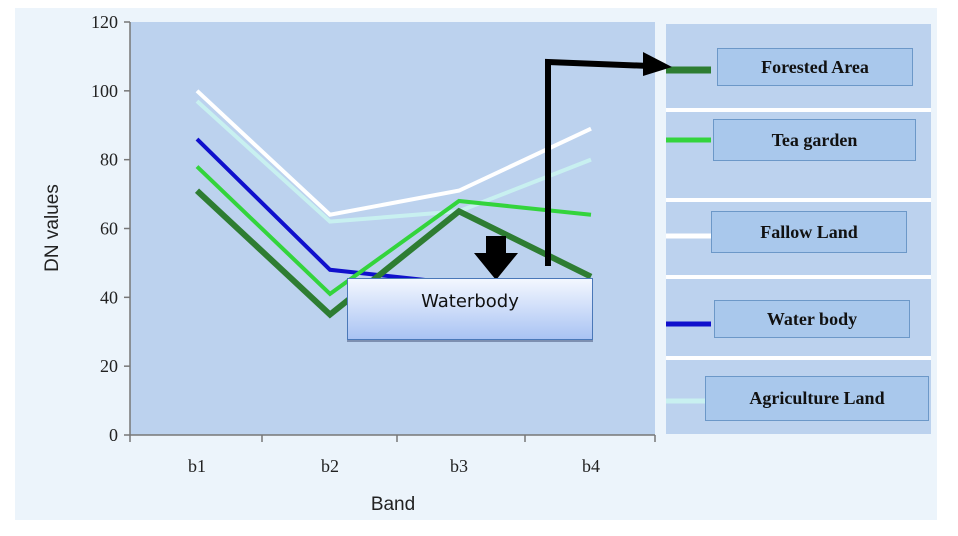 The image size is (958, 536). I want to click on y-tick-label: 0, so click(113, 435).